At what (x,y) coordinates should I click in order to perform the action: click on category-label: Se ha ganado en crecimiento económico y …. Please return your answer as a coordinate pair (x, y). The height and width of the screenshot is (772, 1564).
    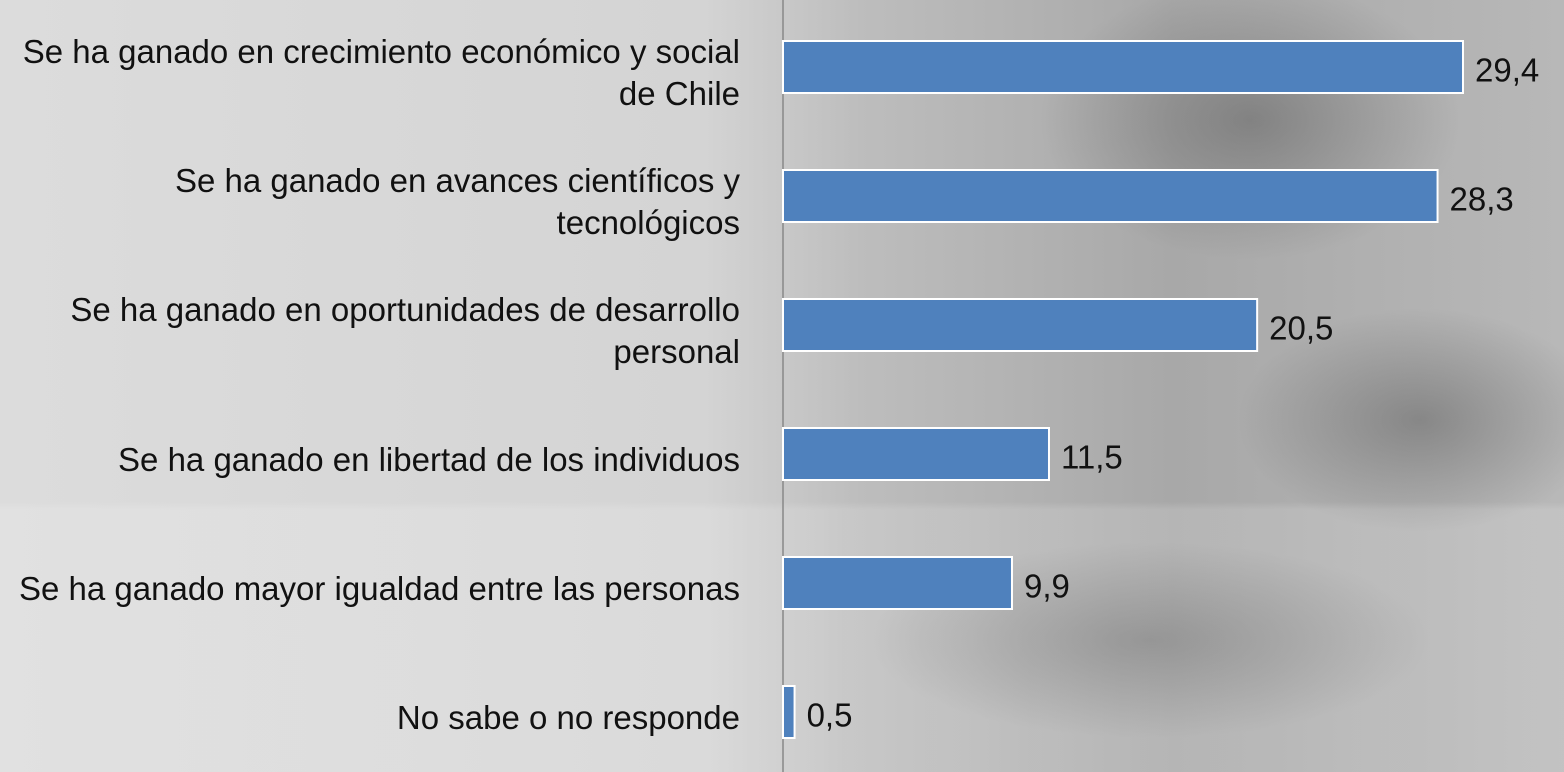
    Looking at the image, I should click on (381, 72).